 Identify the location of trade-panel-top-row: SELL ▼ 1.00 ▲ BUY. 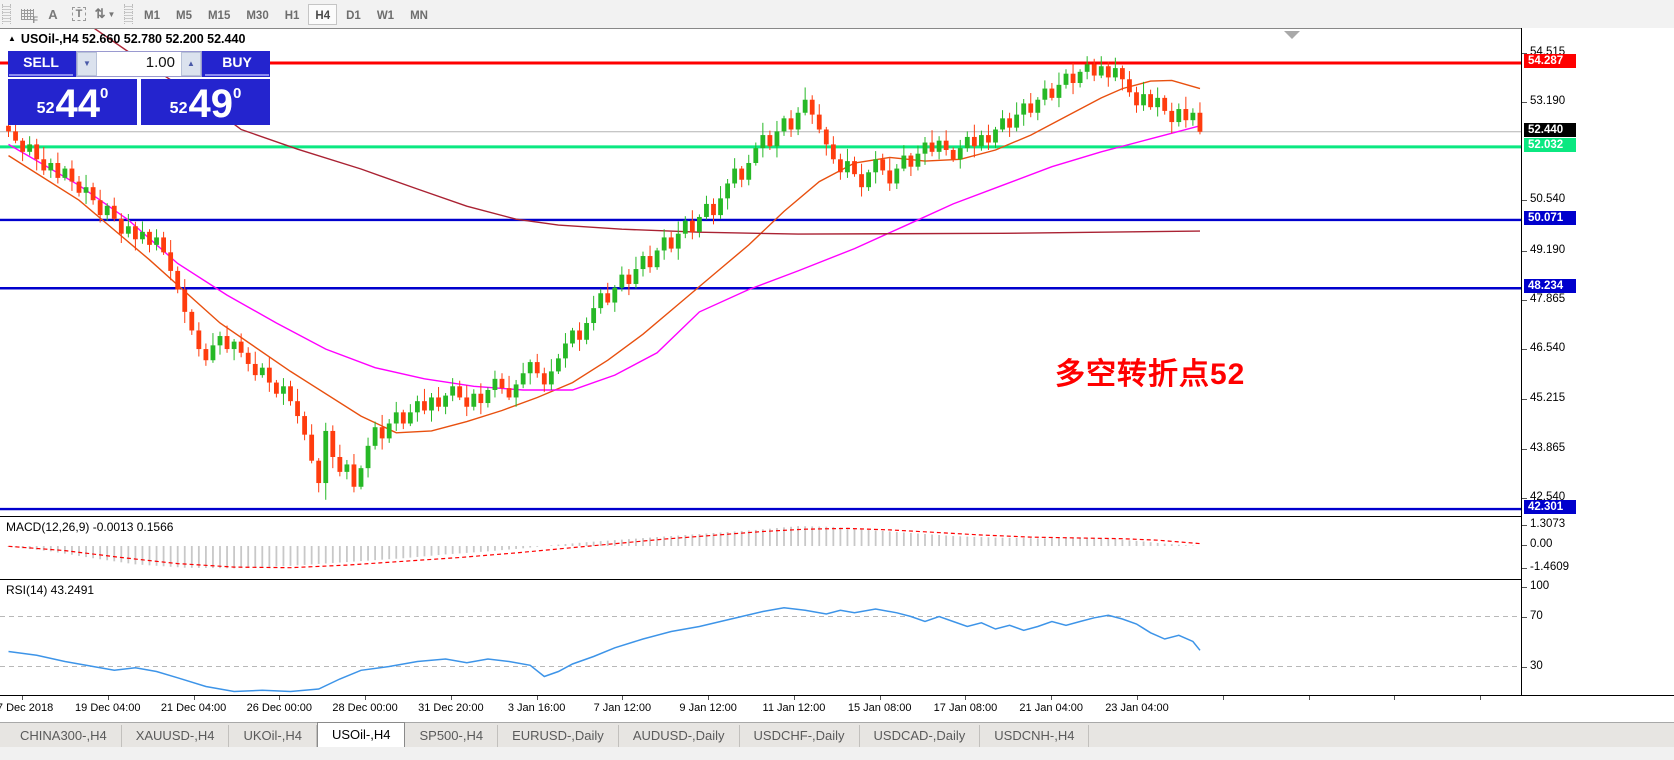
(139, 64).